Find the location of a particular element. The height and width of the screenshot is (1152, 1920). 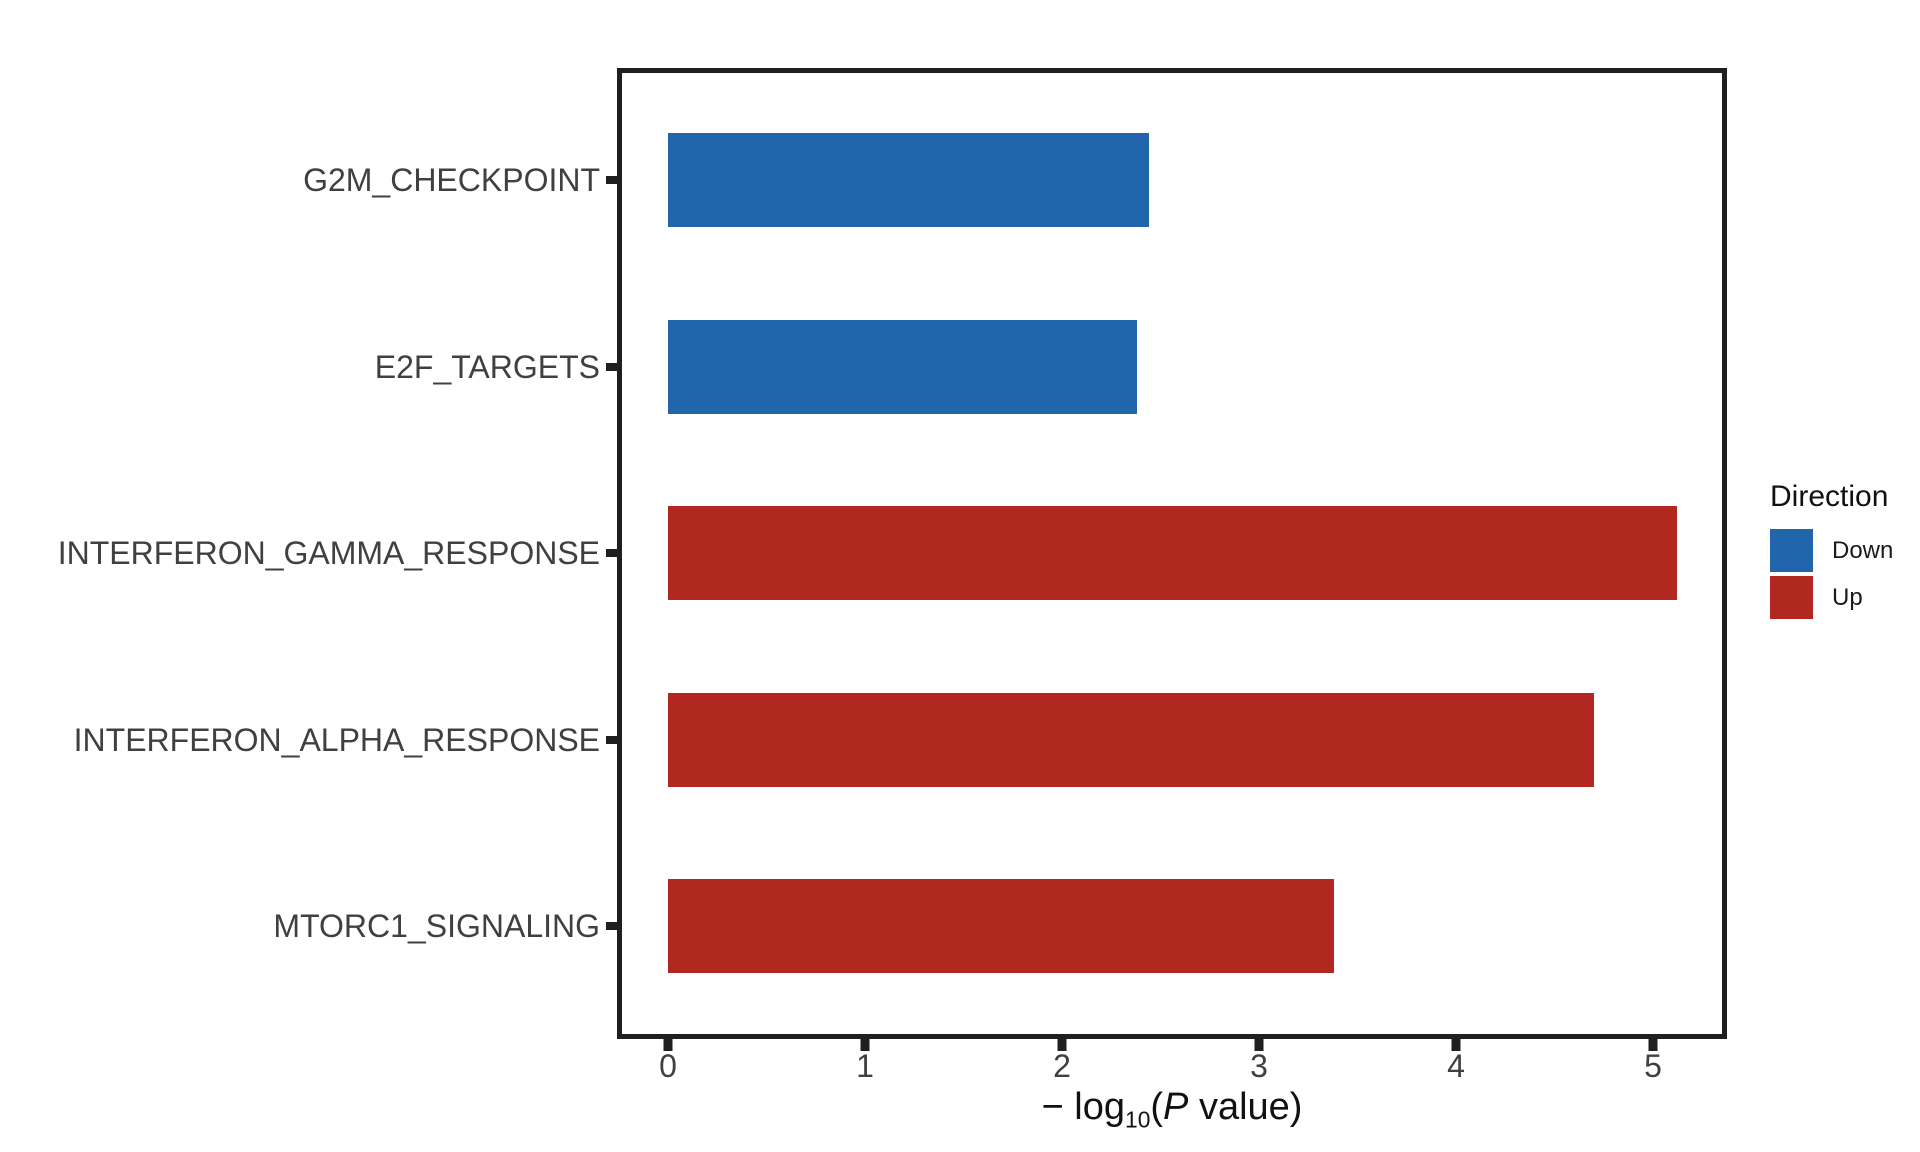

y-axis-label: INTERFERON_ALPHA_RESPONSE is located at coordinates (336, 739).